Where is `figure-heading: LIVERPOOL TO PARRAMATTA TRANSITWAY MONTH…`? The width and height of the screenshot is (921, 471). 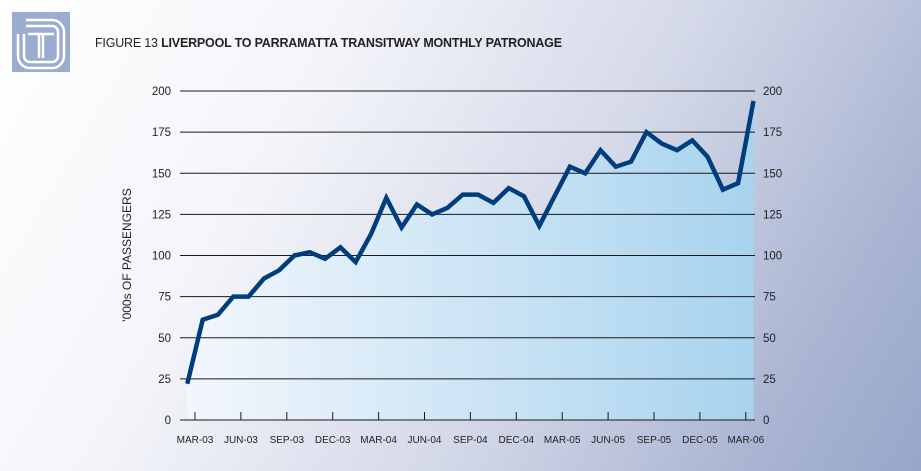
figure-heading: LIVERPOOL TO PARRAMATTA TRANSITWAY MONTH… is located at coordinates (361, 43).